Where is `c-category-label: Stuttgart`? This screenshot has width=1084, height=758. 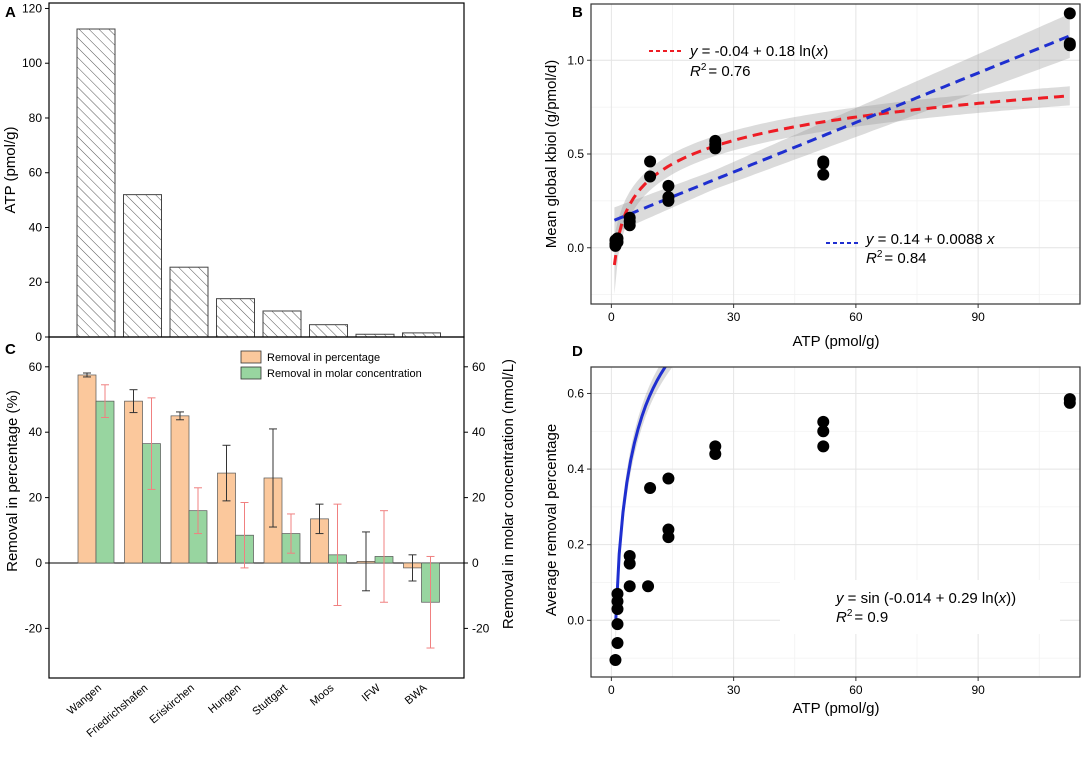 c-category-label: Stuttgart is located at coordinates (270, 700).